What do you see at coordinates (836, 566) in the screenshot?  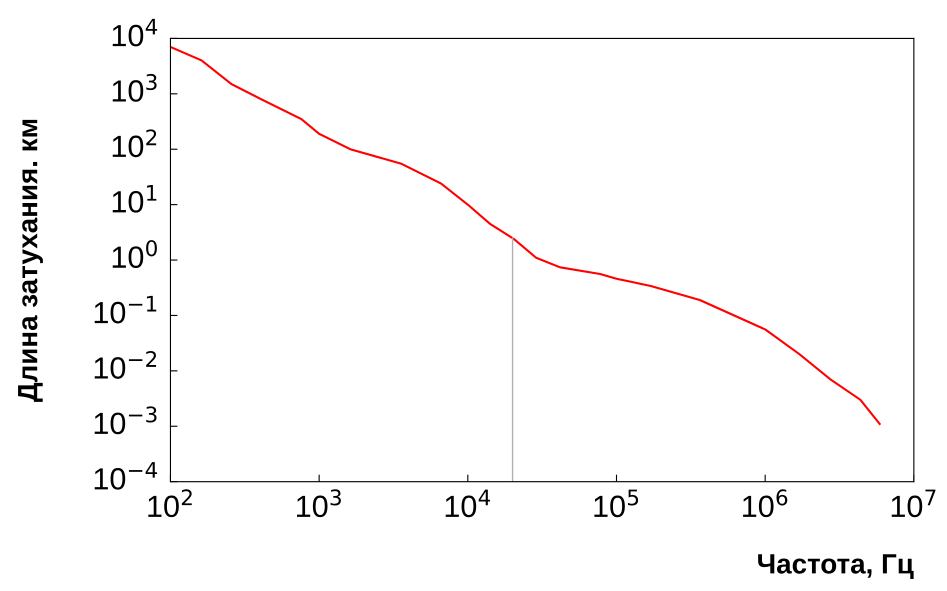 I see `x-axis-title: Частота, Гц` at bounding box center [836, 566].